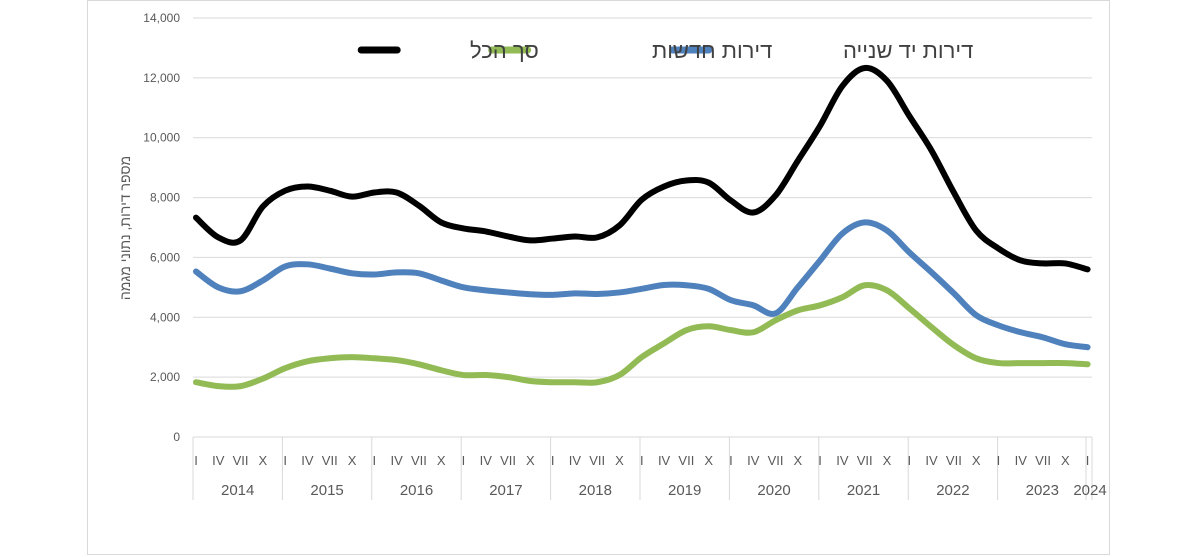 The image size is (1200, 557). I want to click on y-tick-label: 0, so click(176, 437).